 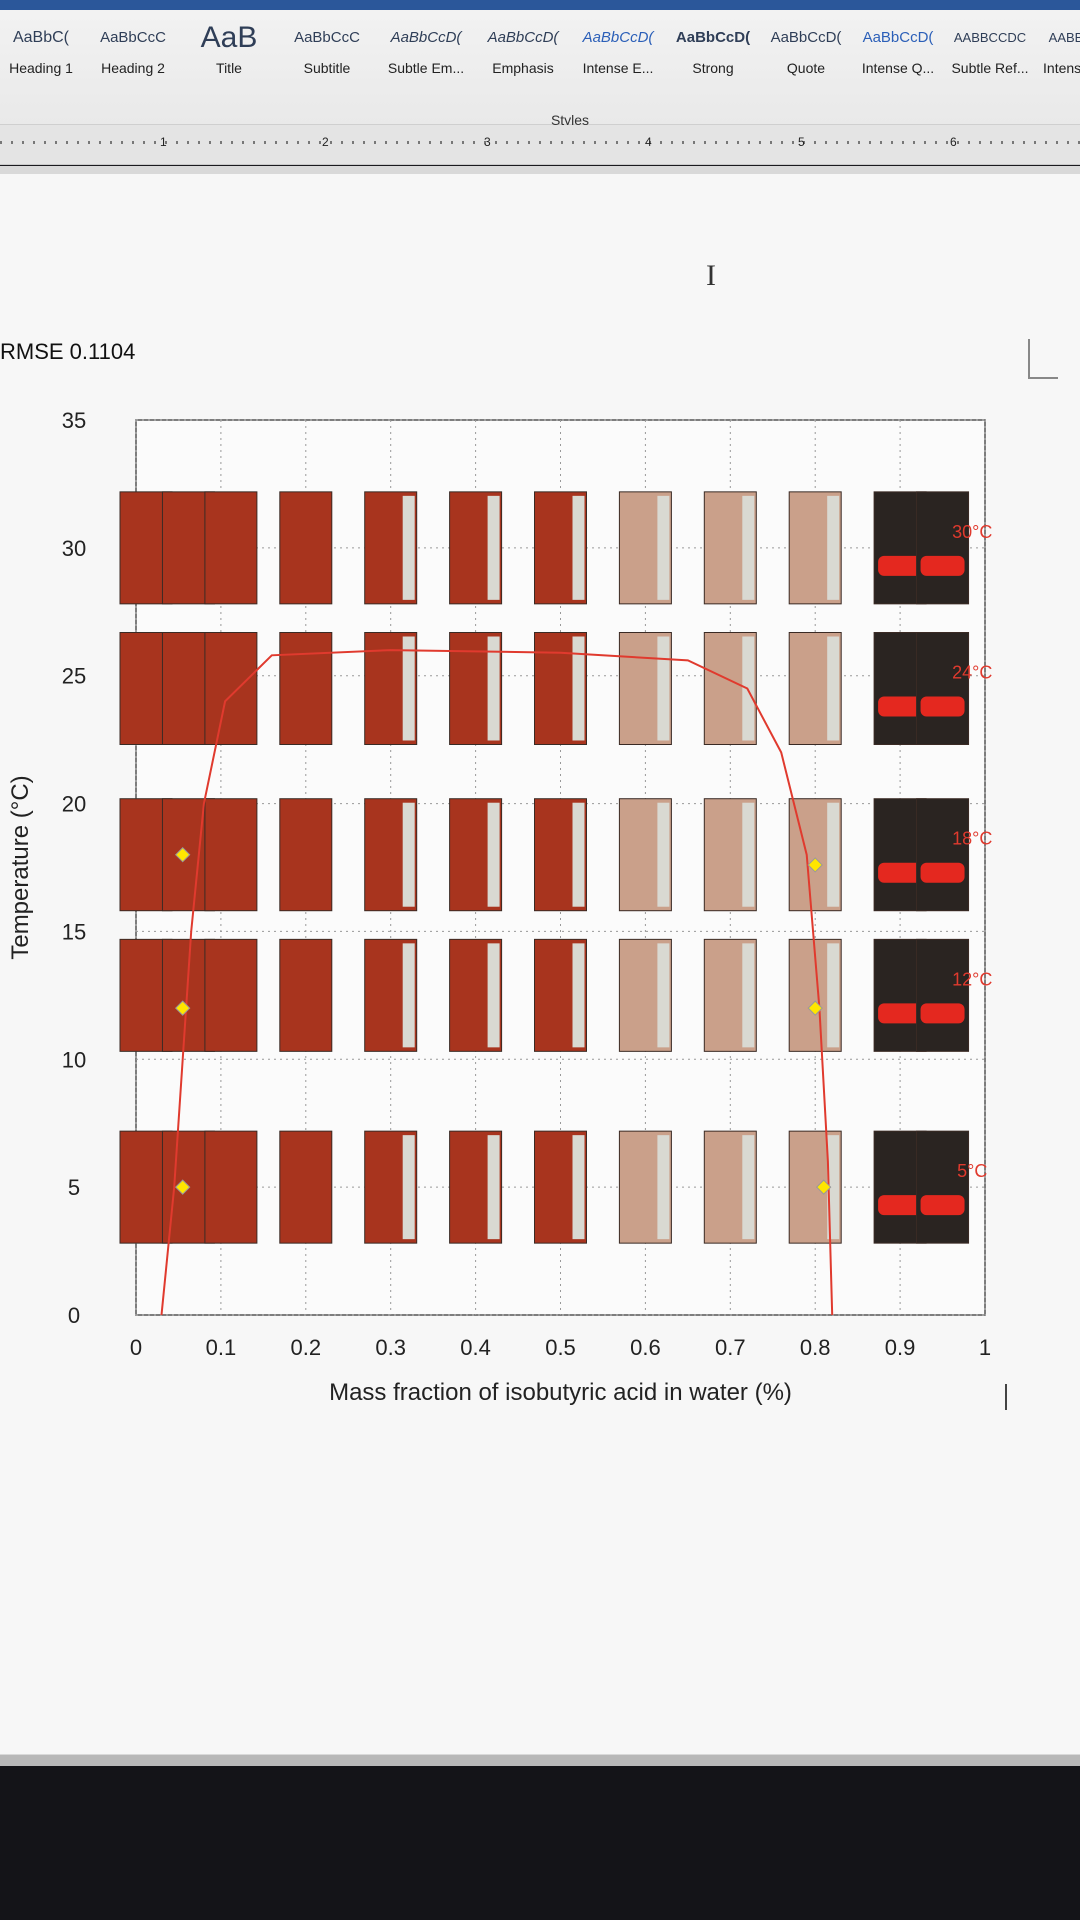 What do you see at coordinates (74, 804) in the screenshot?
I see `y-tick-label: 20` at bounding box center [74, 804].